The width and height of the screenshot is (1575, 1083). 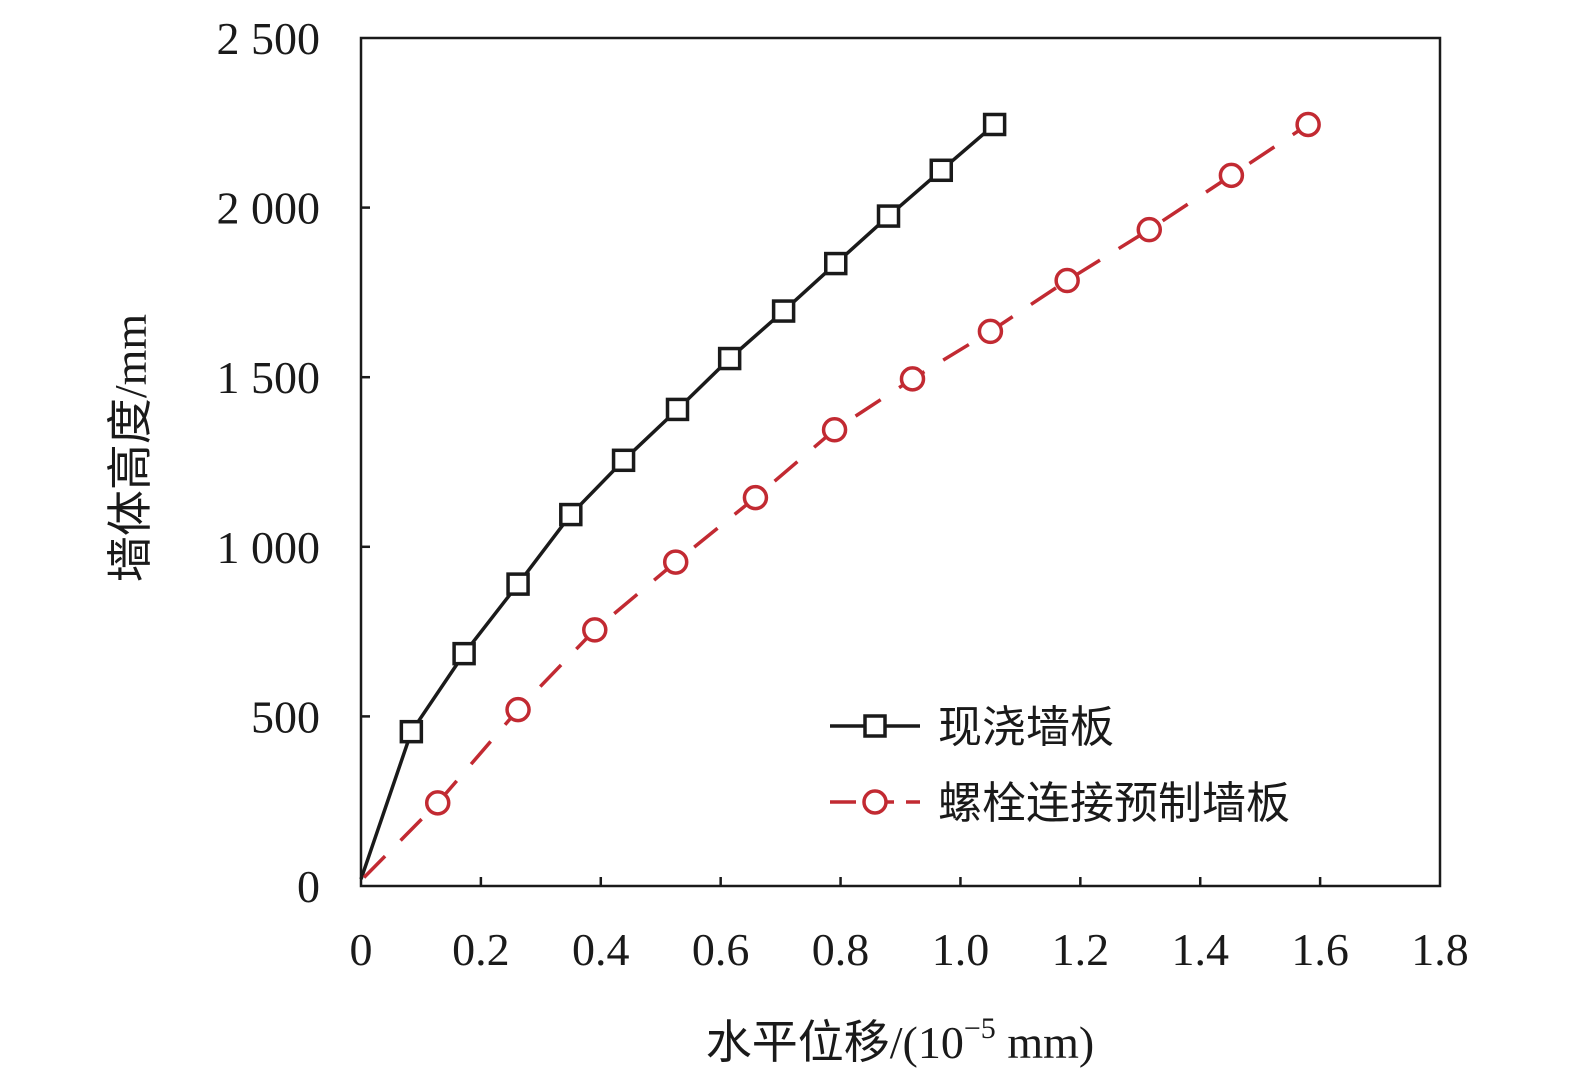 I want to click on x-axis-label-main: 水平位移/(10, so click(x=835, y=1042).